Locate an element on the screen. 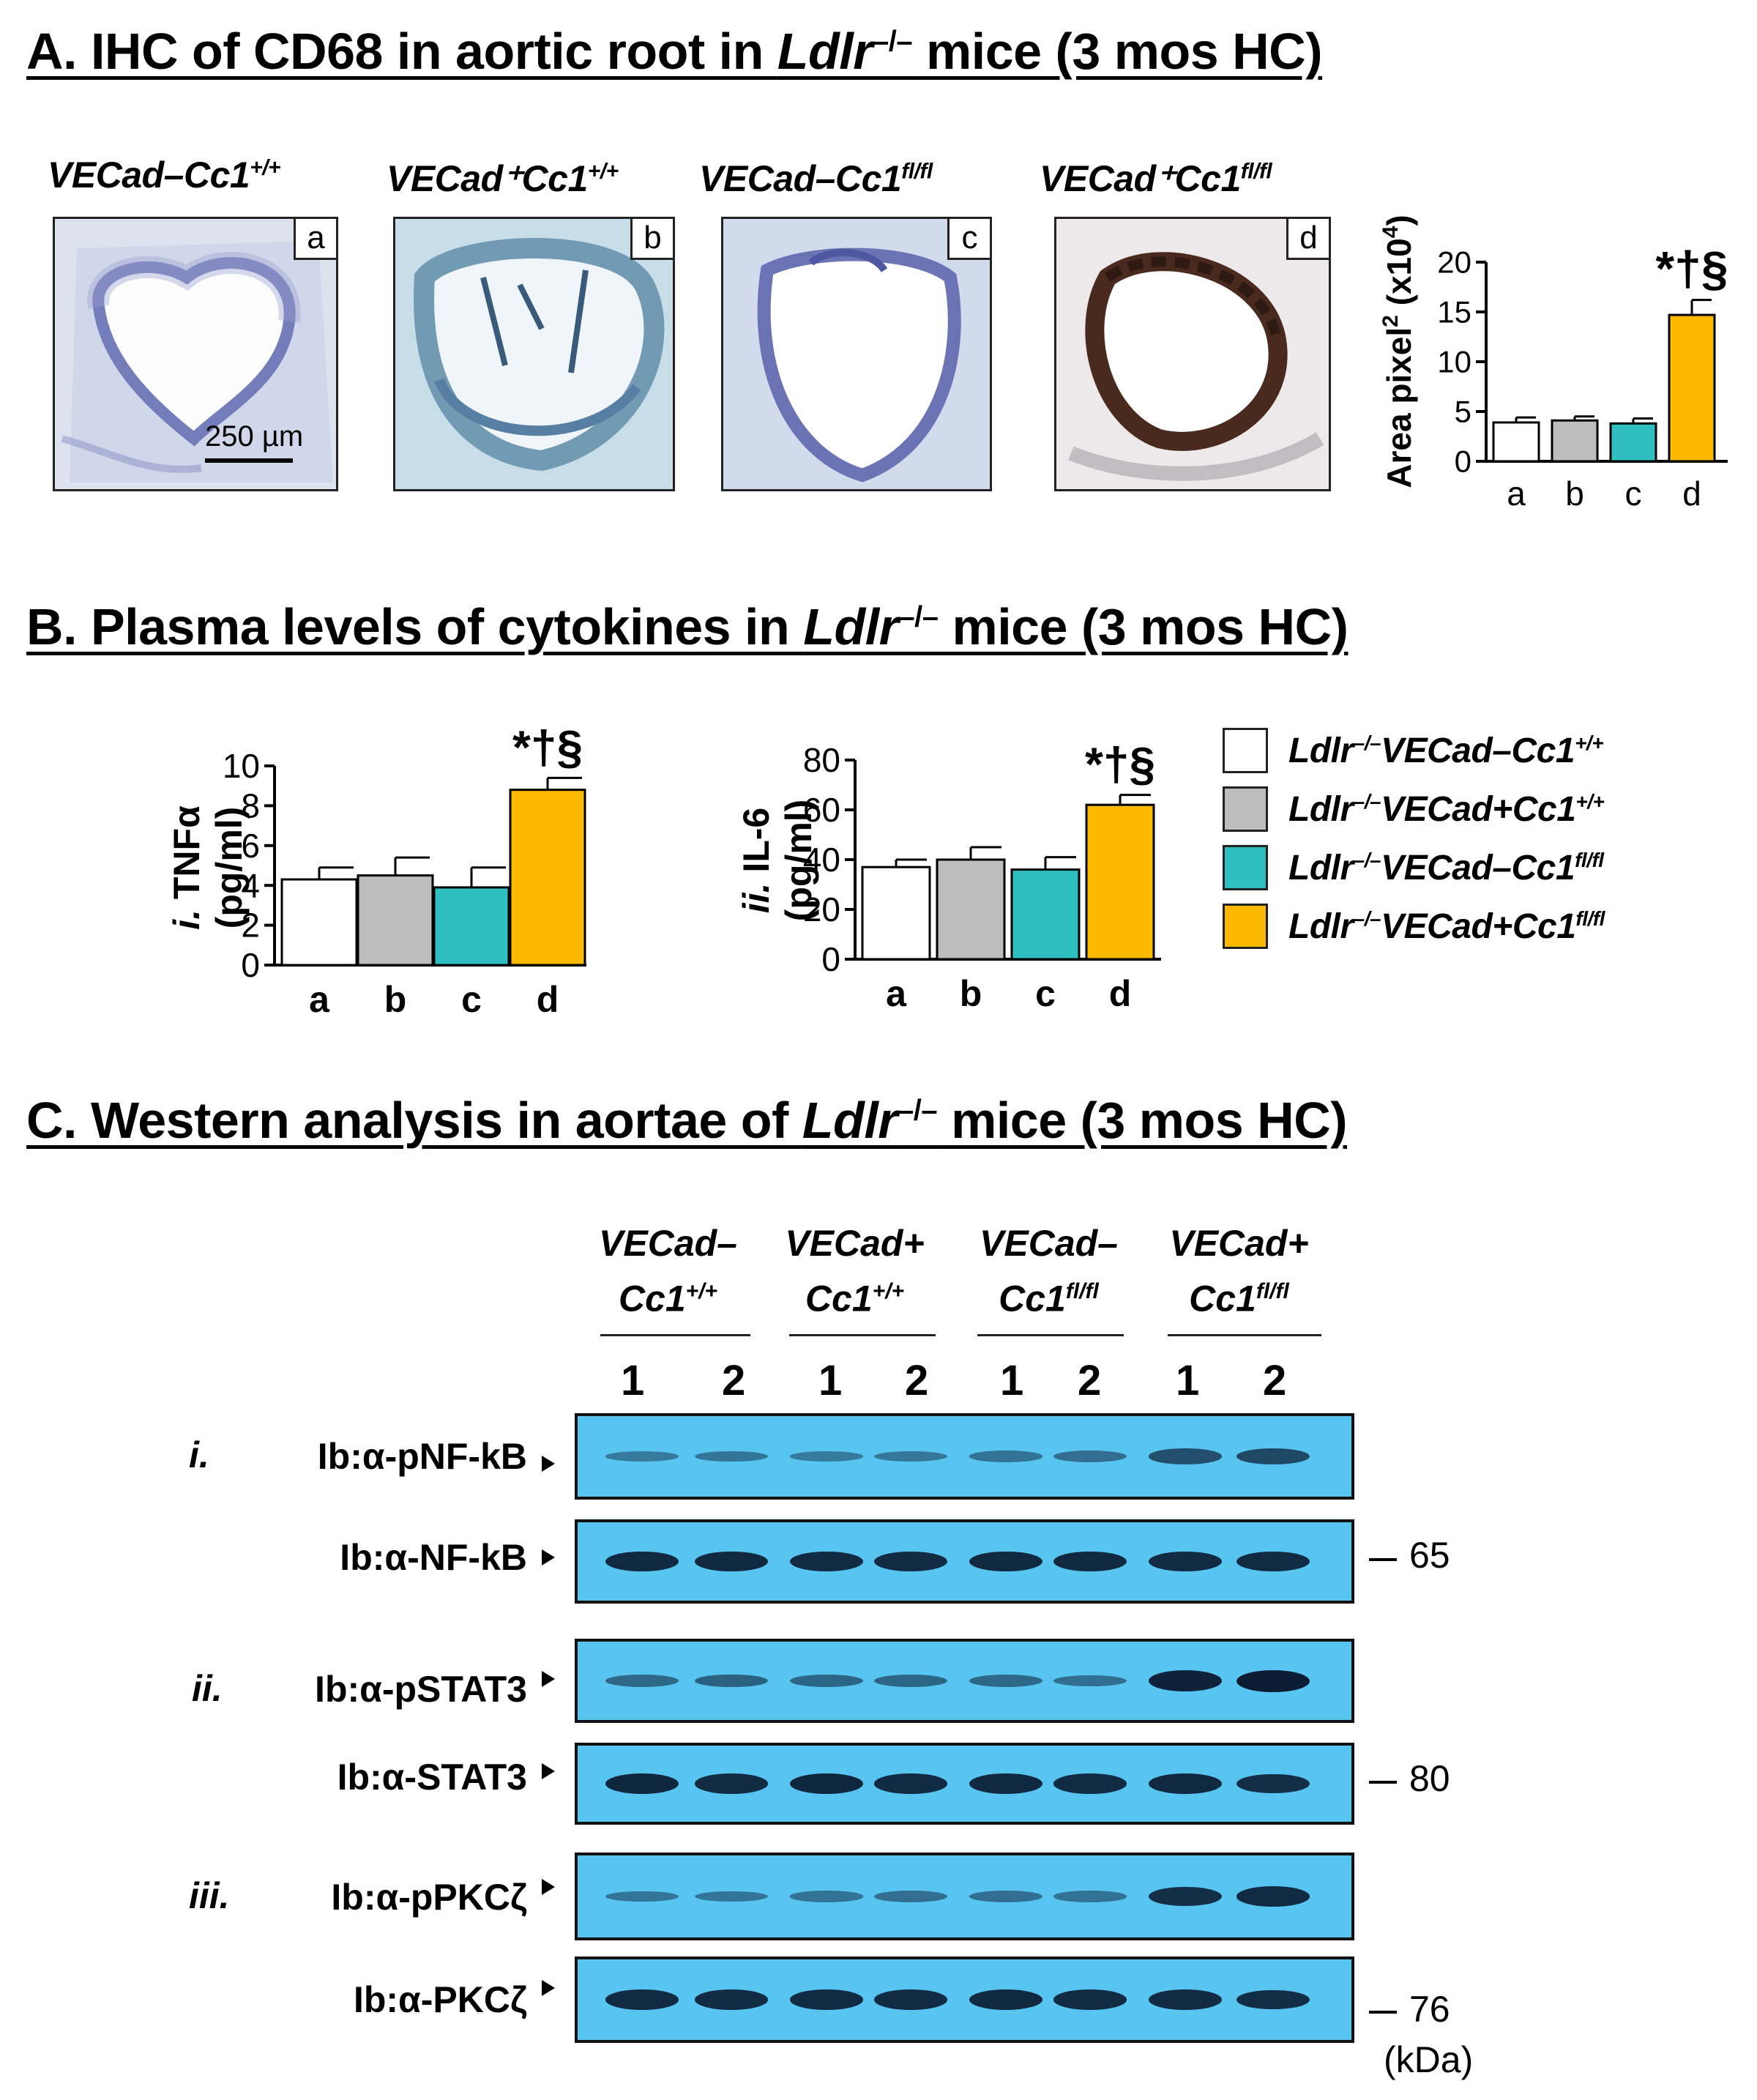 The width and height of the screenshot is (1757, 2100). legend-label-a: Ldlr–/–VECad–Cc1+/+ is located at coordinates (1446, 750).